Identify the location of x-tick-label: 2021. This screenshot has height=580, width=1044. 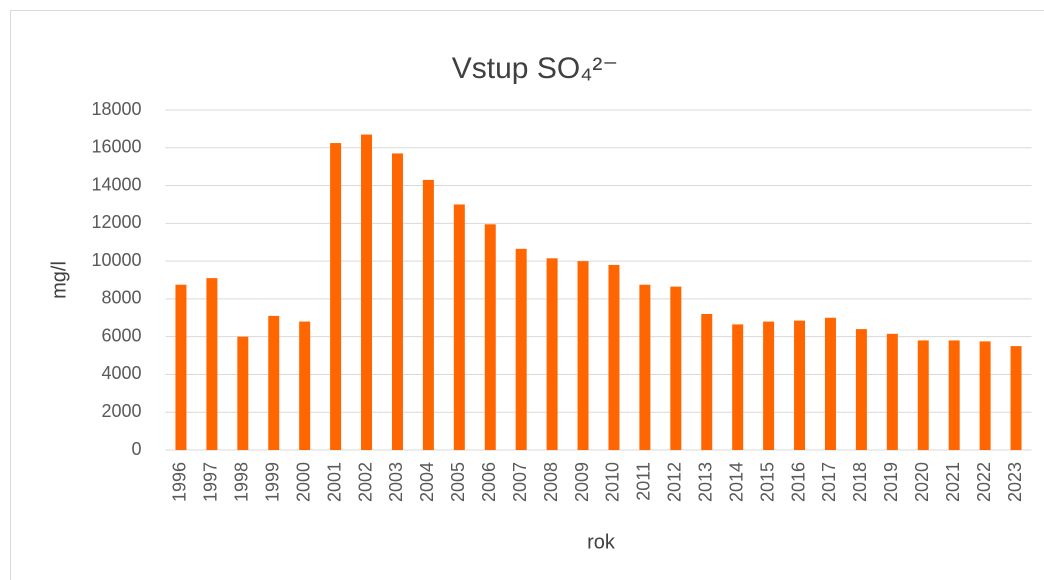
(953, 482).